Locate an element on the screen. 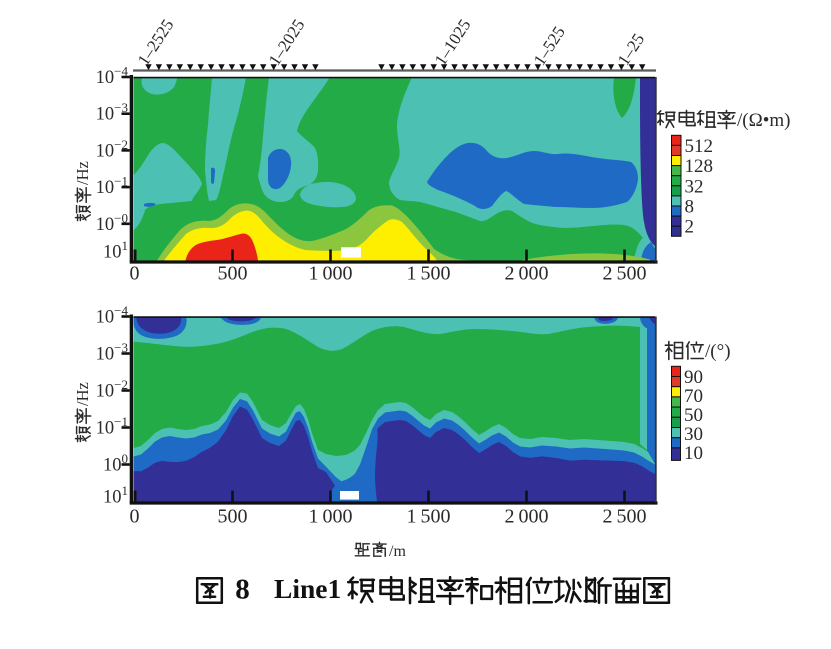 This screenshot has height=649, width=831. svg-text: /(Ω•m) is located at coordinates (763, 120).